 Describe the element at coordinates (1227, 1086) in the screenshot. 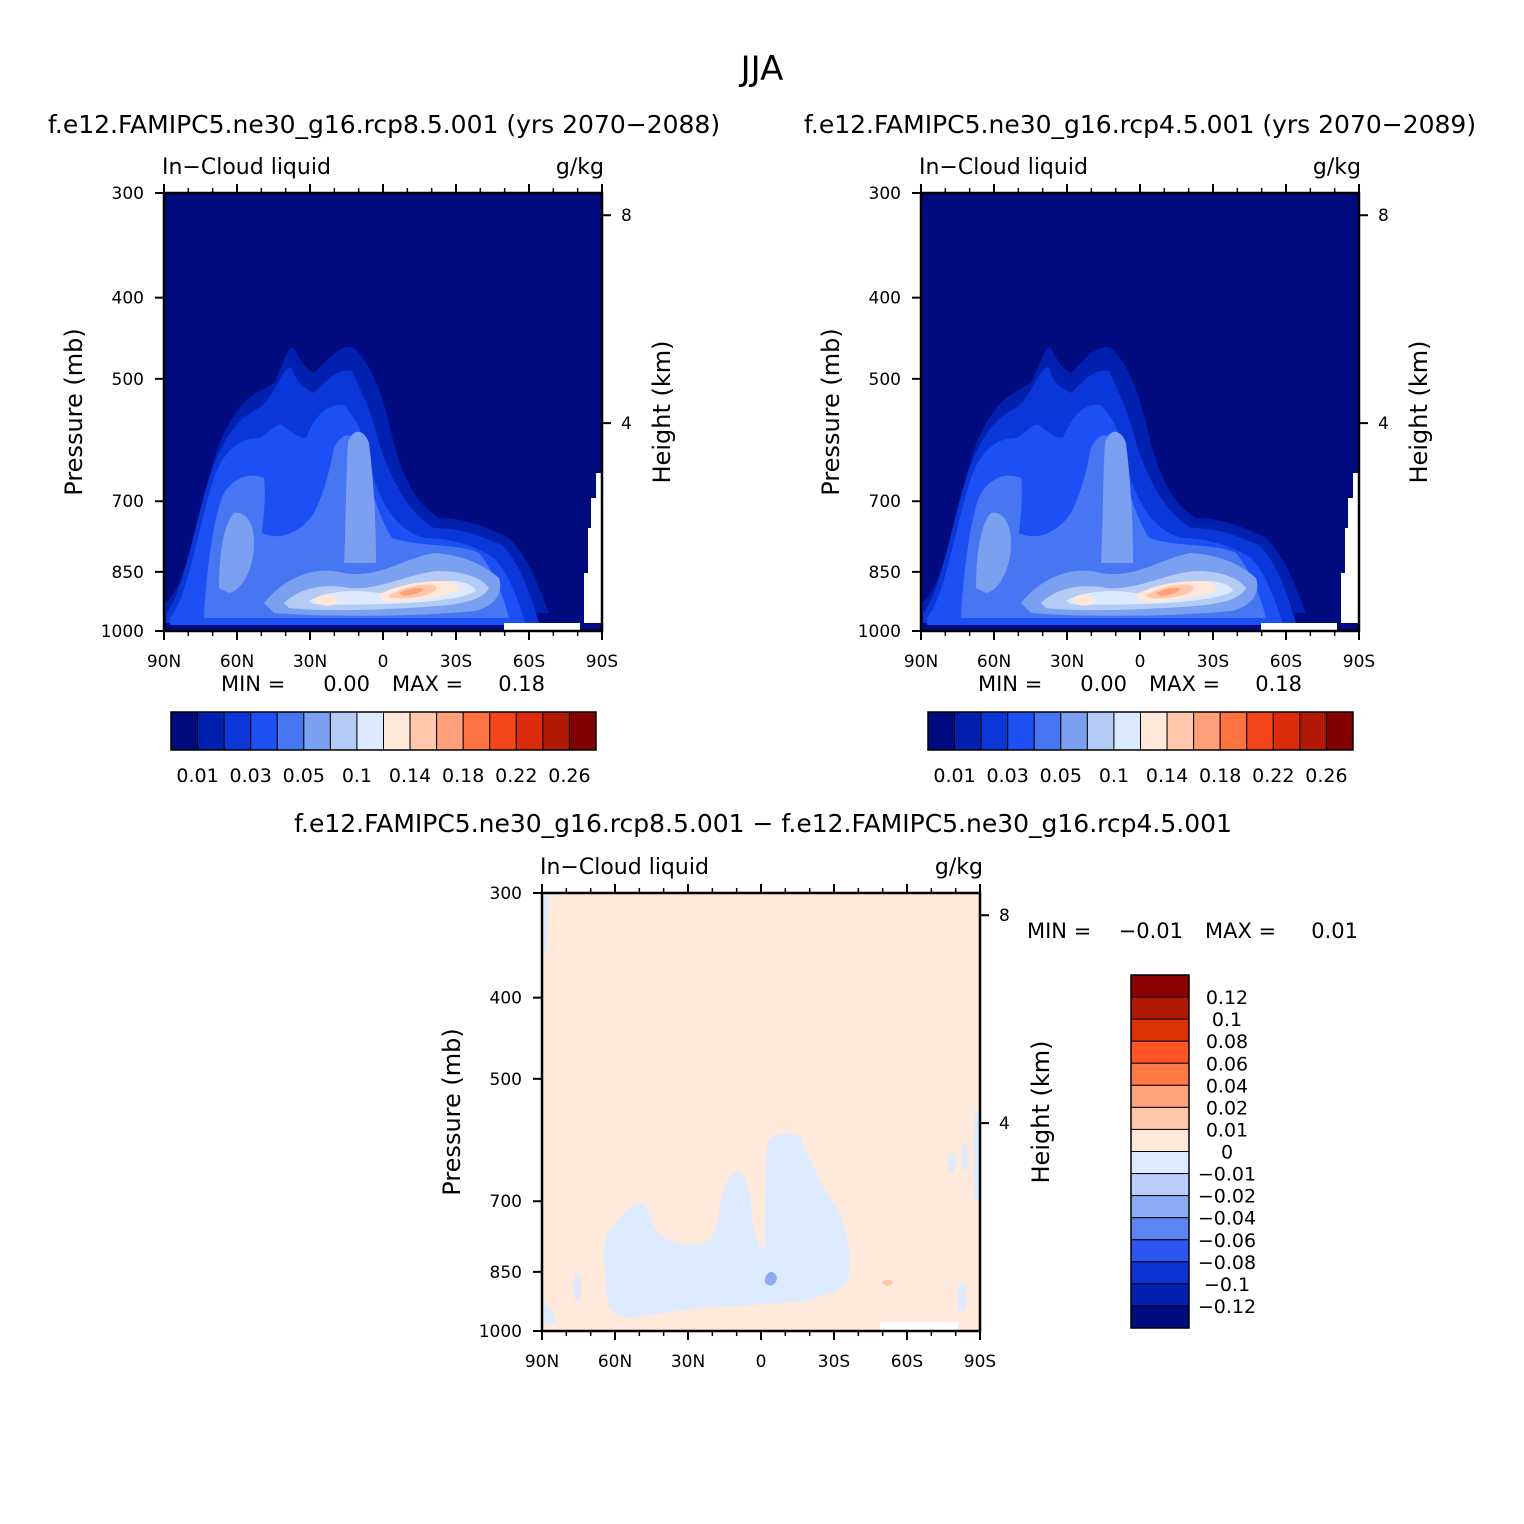

I see `colorbar-label: 0.04` at that location.